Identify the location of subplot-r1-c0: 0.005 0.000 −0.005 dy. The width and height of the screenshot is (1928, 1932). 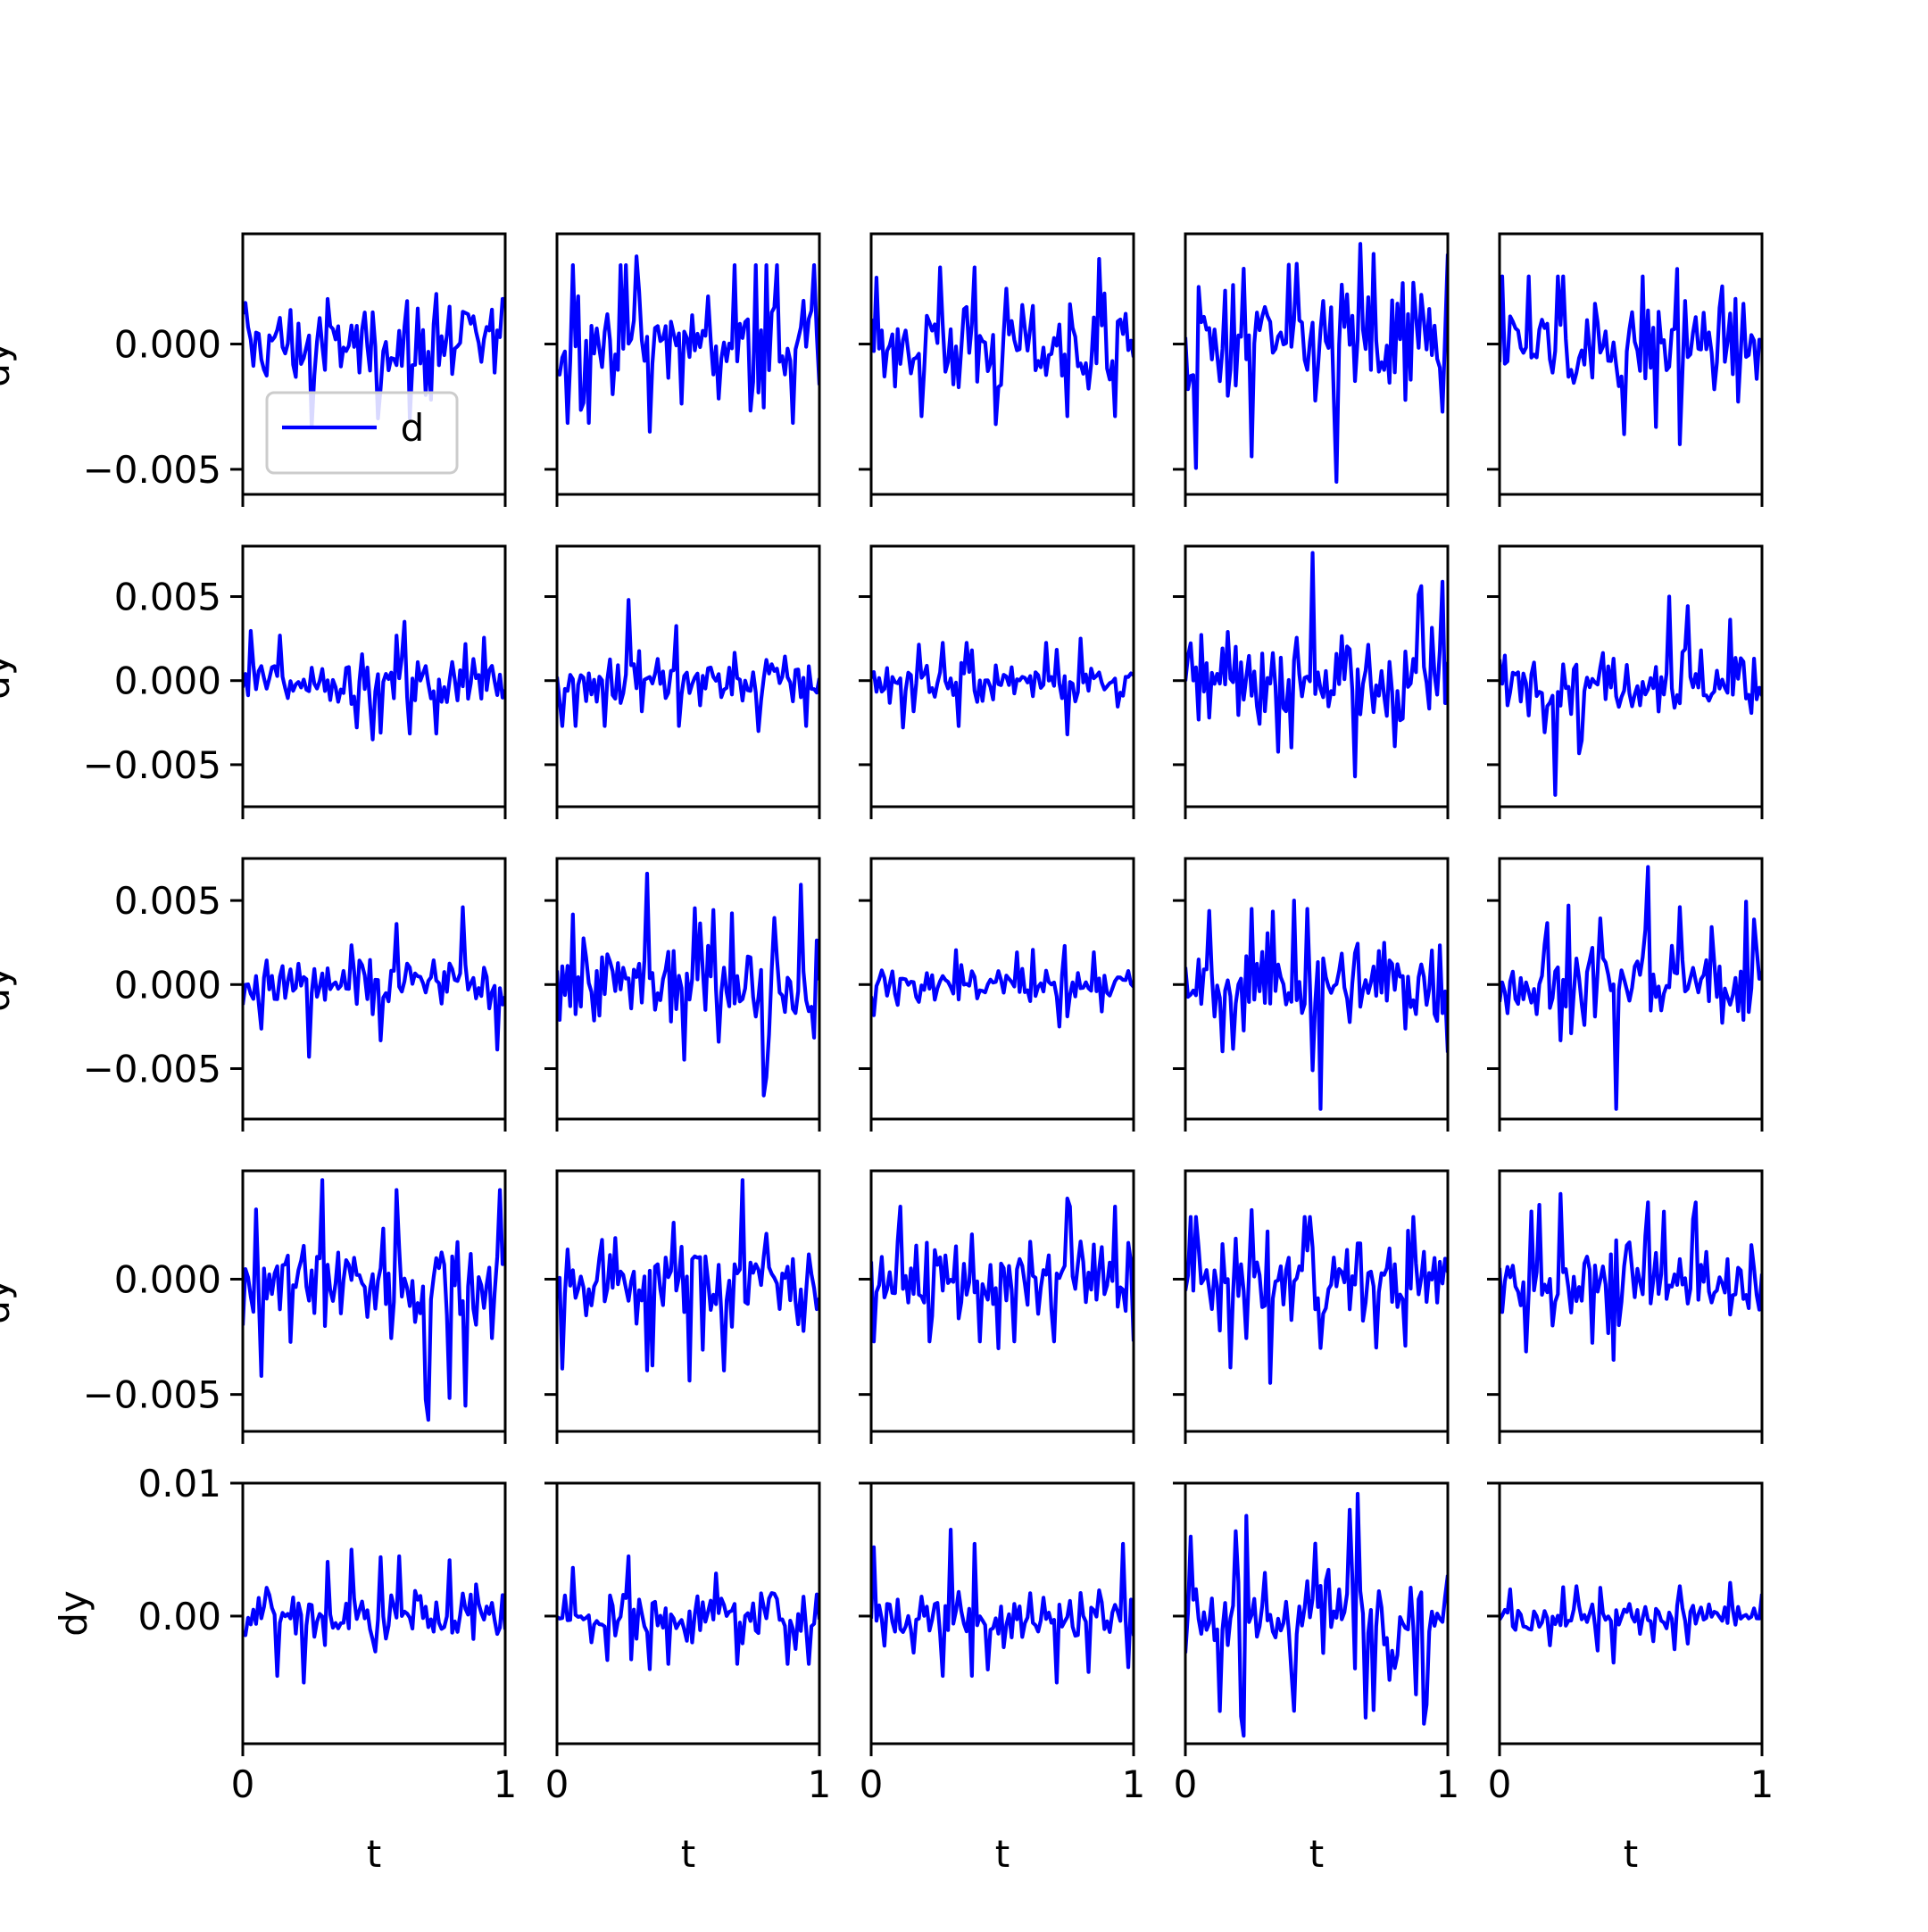
(253, 681).